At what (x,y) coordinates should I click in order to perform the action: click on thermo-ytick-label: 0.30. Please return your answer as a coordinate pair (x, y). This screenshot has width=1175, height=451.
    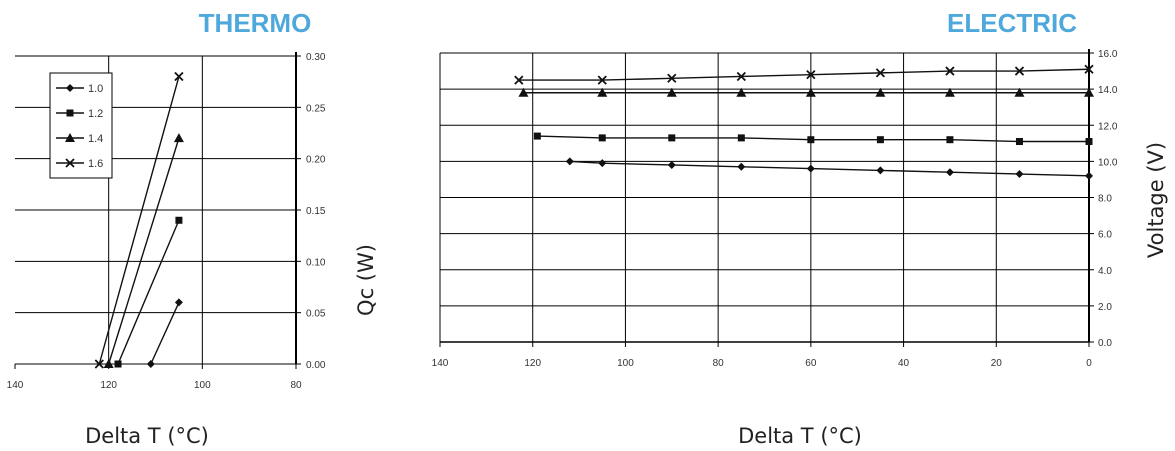
    Looking at the image, I should click on (316, 57).